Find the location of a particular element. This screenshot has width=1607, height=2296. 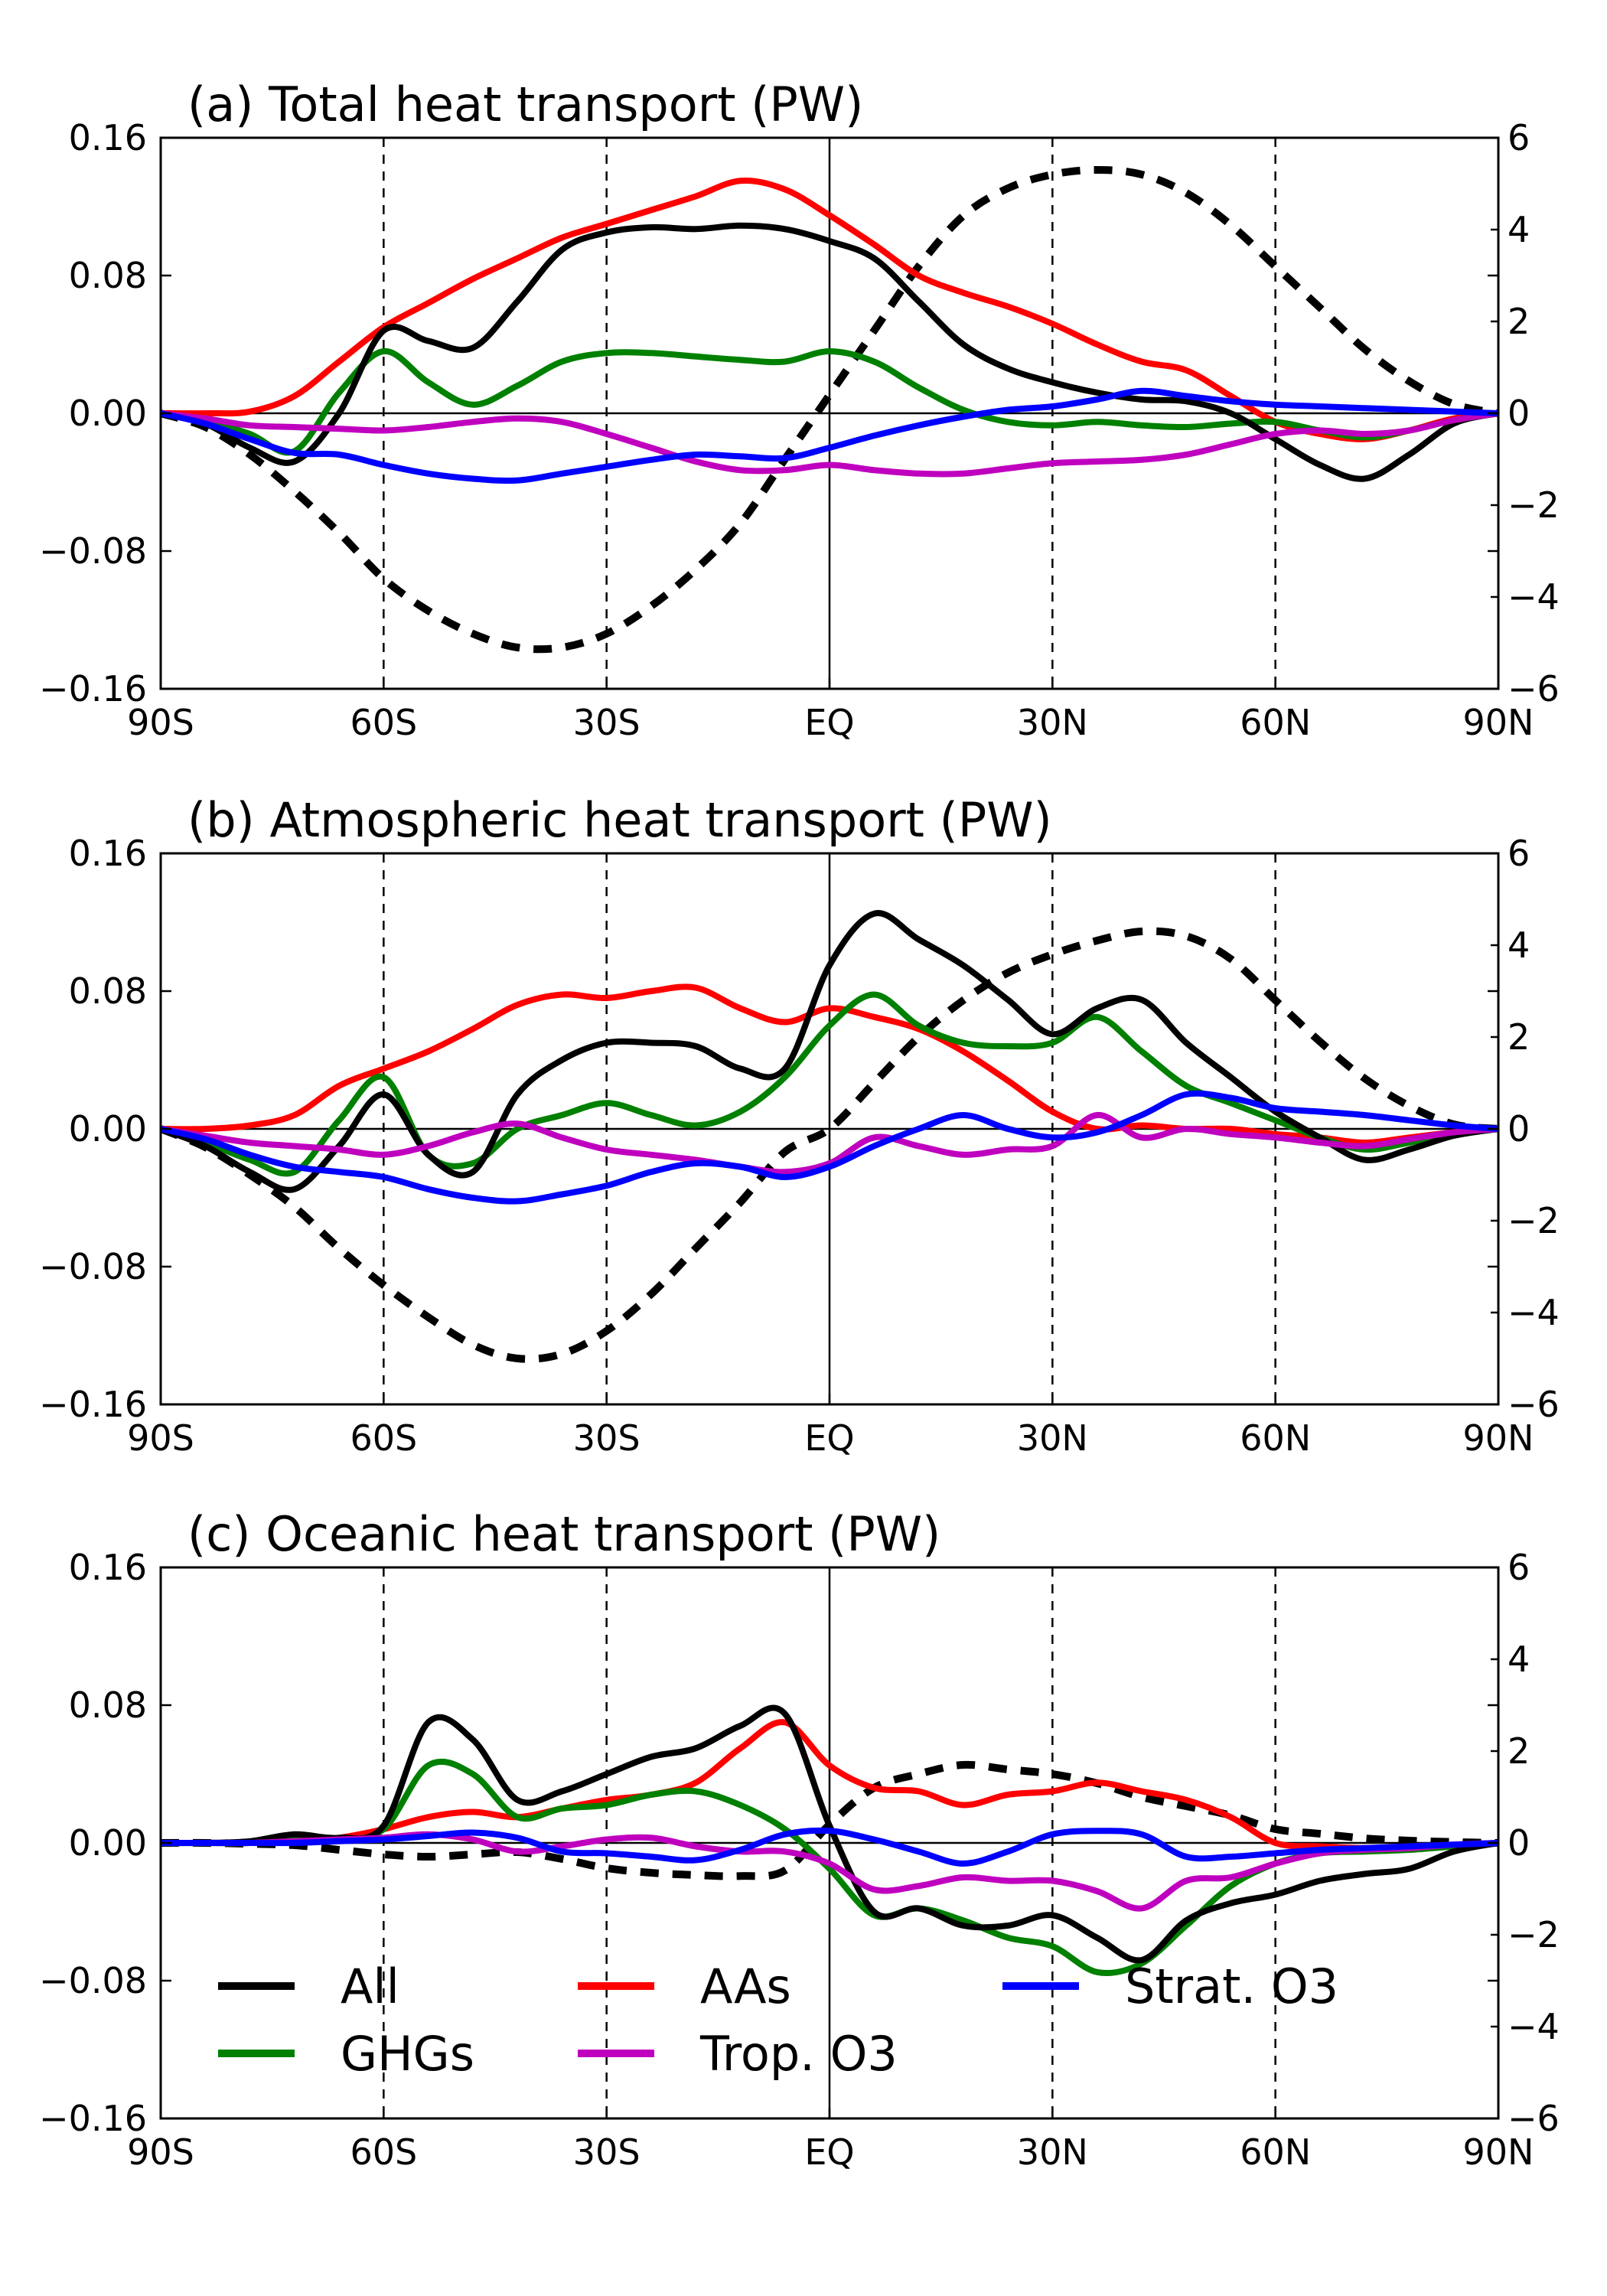

panel-atmospheric-series-line-all is located at coordinates (829, 1051).